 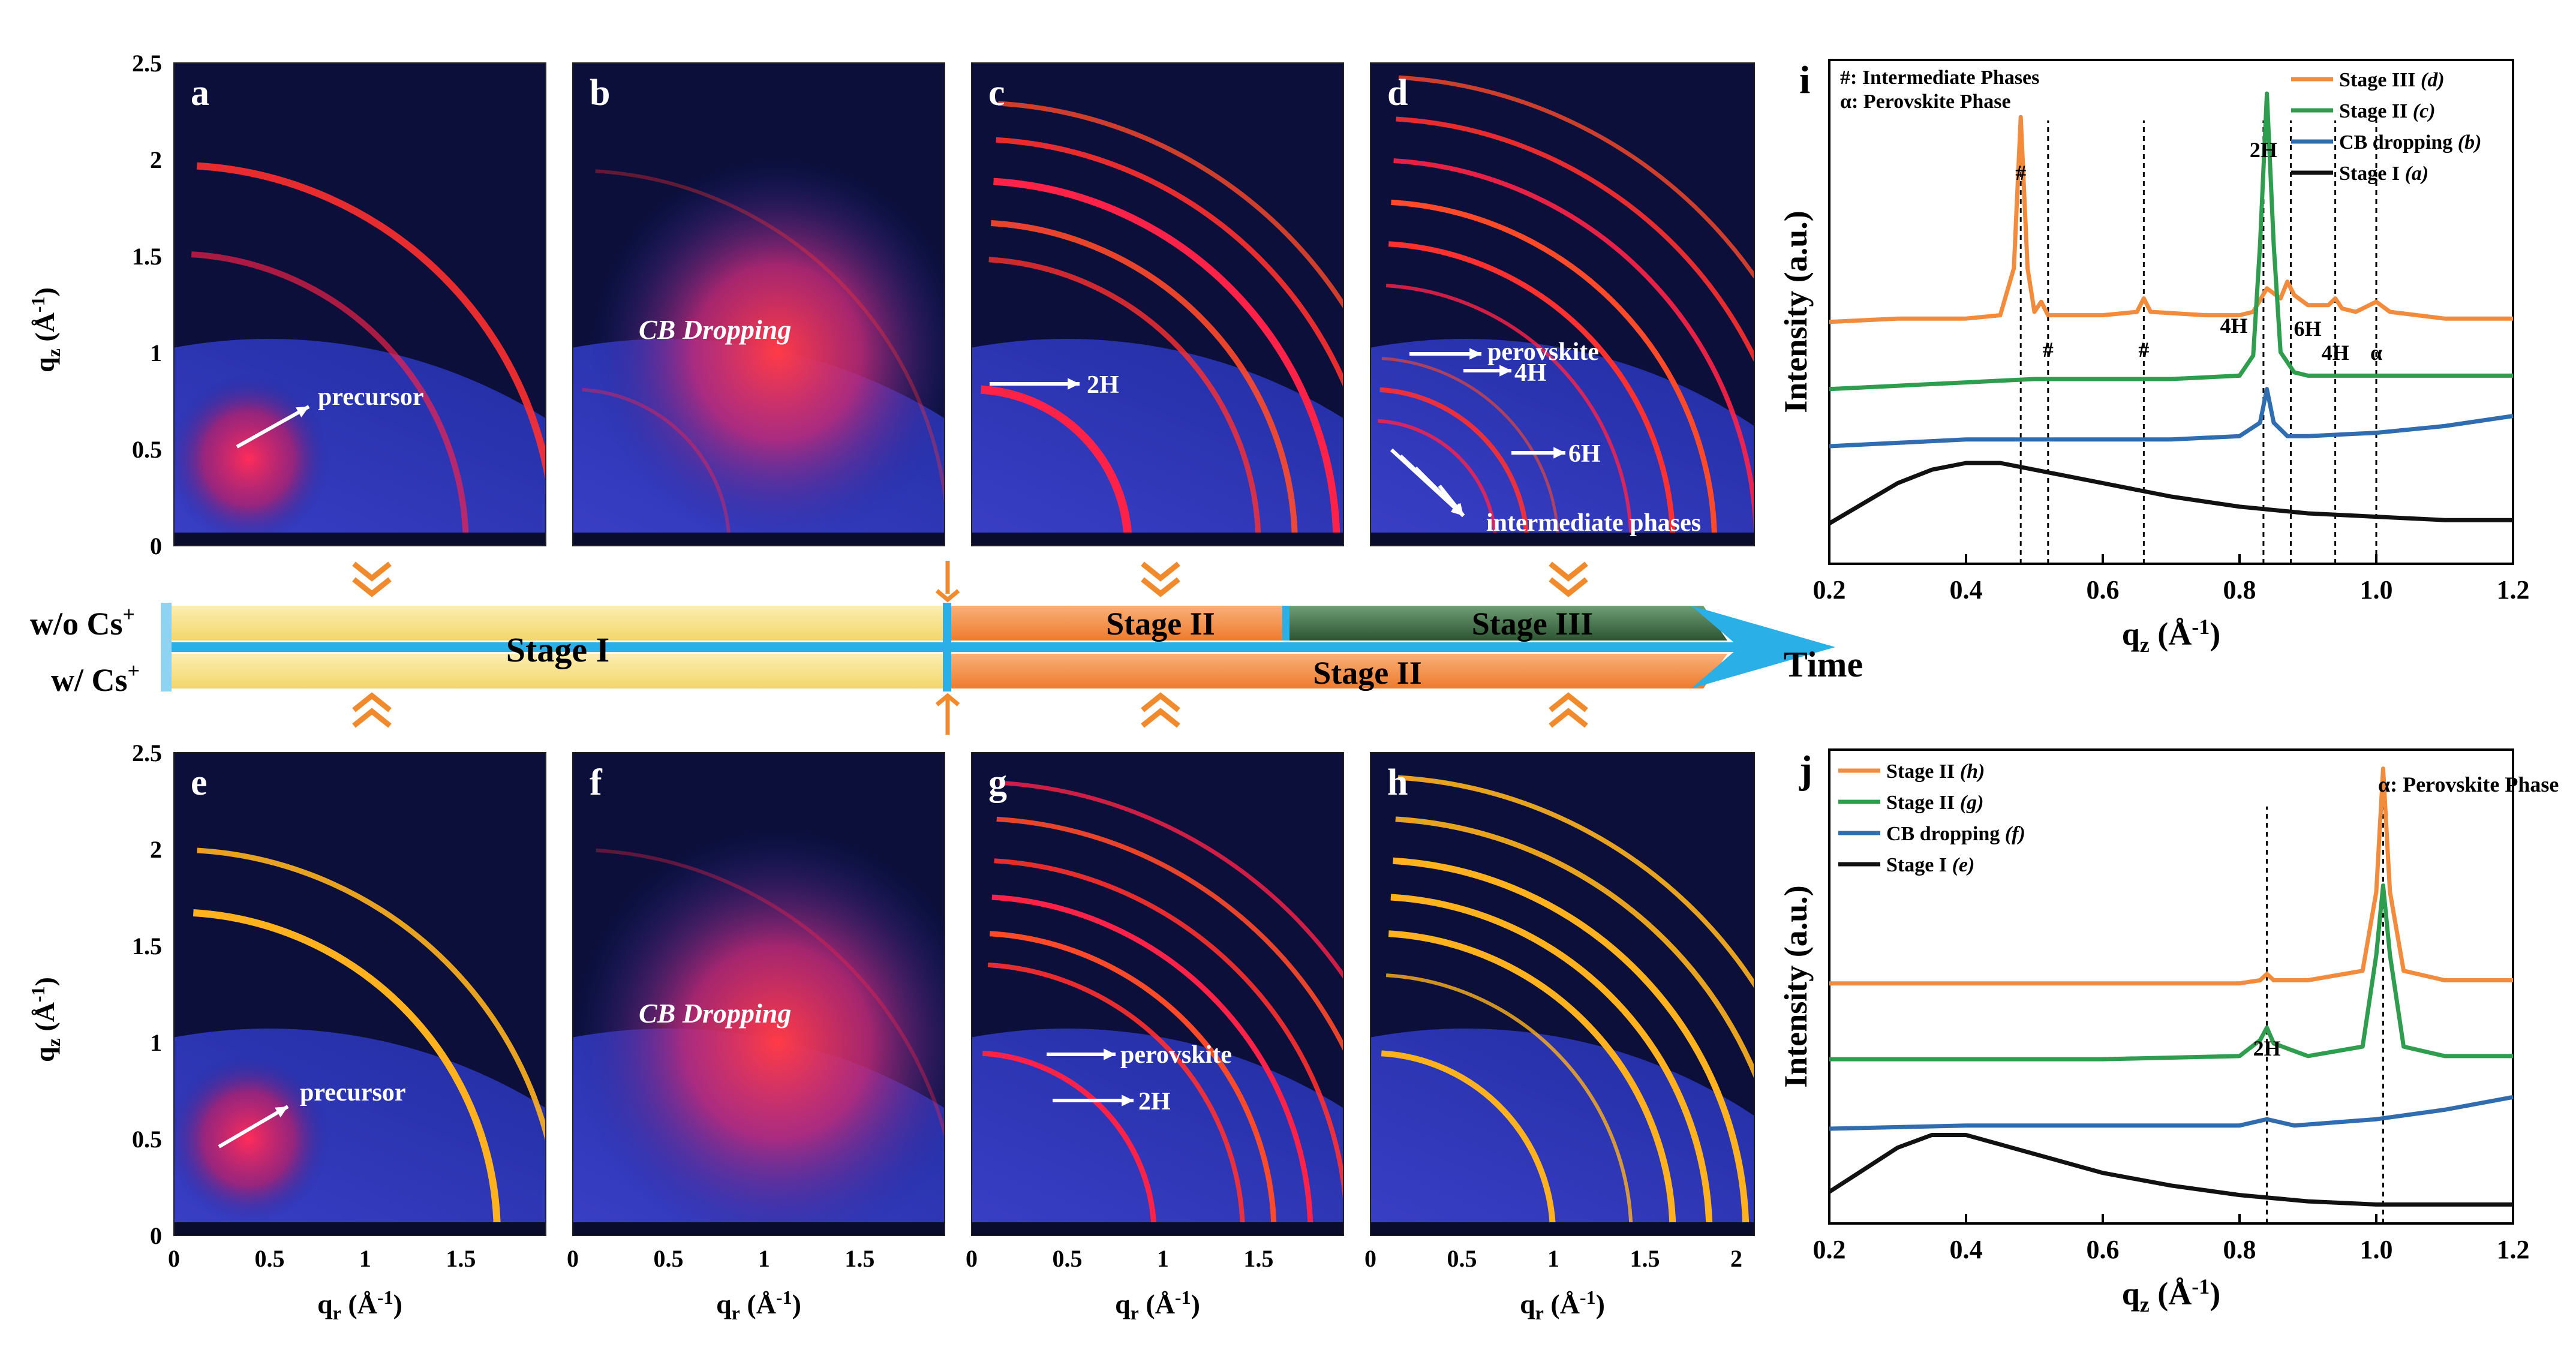 I want to click on y-tick-label: 1.5, so click(x=147, y=256).